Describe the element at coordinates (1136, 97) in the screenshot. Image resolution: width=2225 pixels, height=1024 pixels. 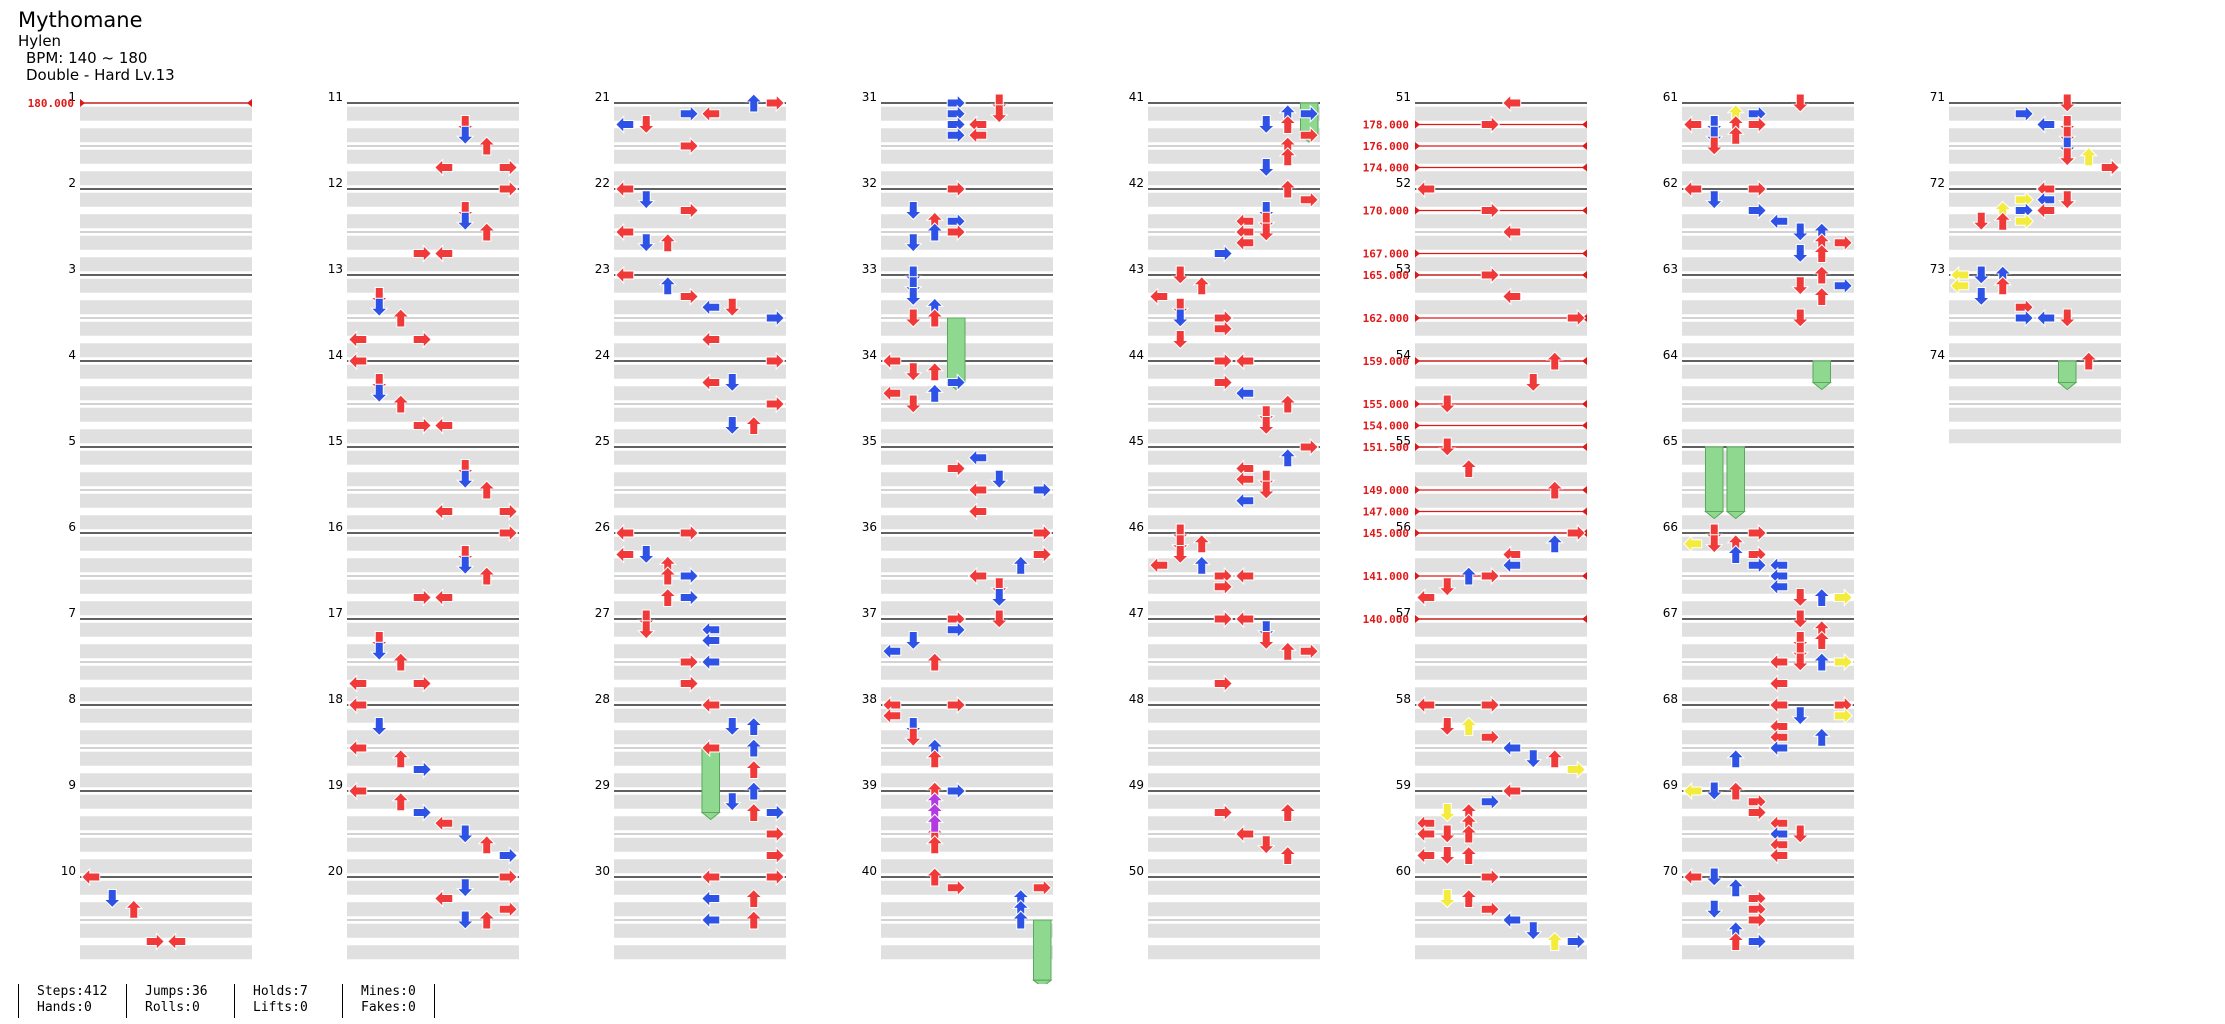
I see `measure-number: 41` at that location.